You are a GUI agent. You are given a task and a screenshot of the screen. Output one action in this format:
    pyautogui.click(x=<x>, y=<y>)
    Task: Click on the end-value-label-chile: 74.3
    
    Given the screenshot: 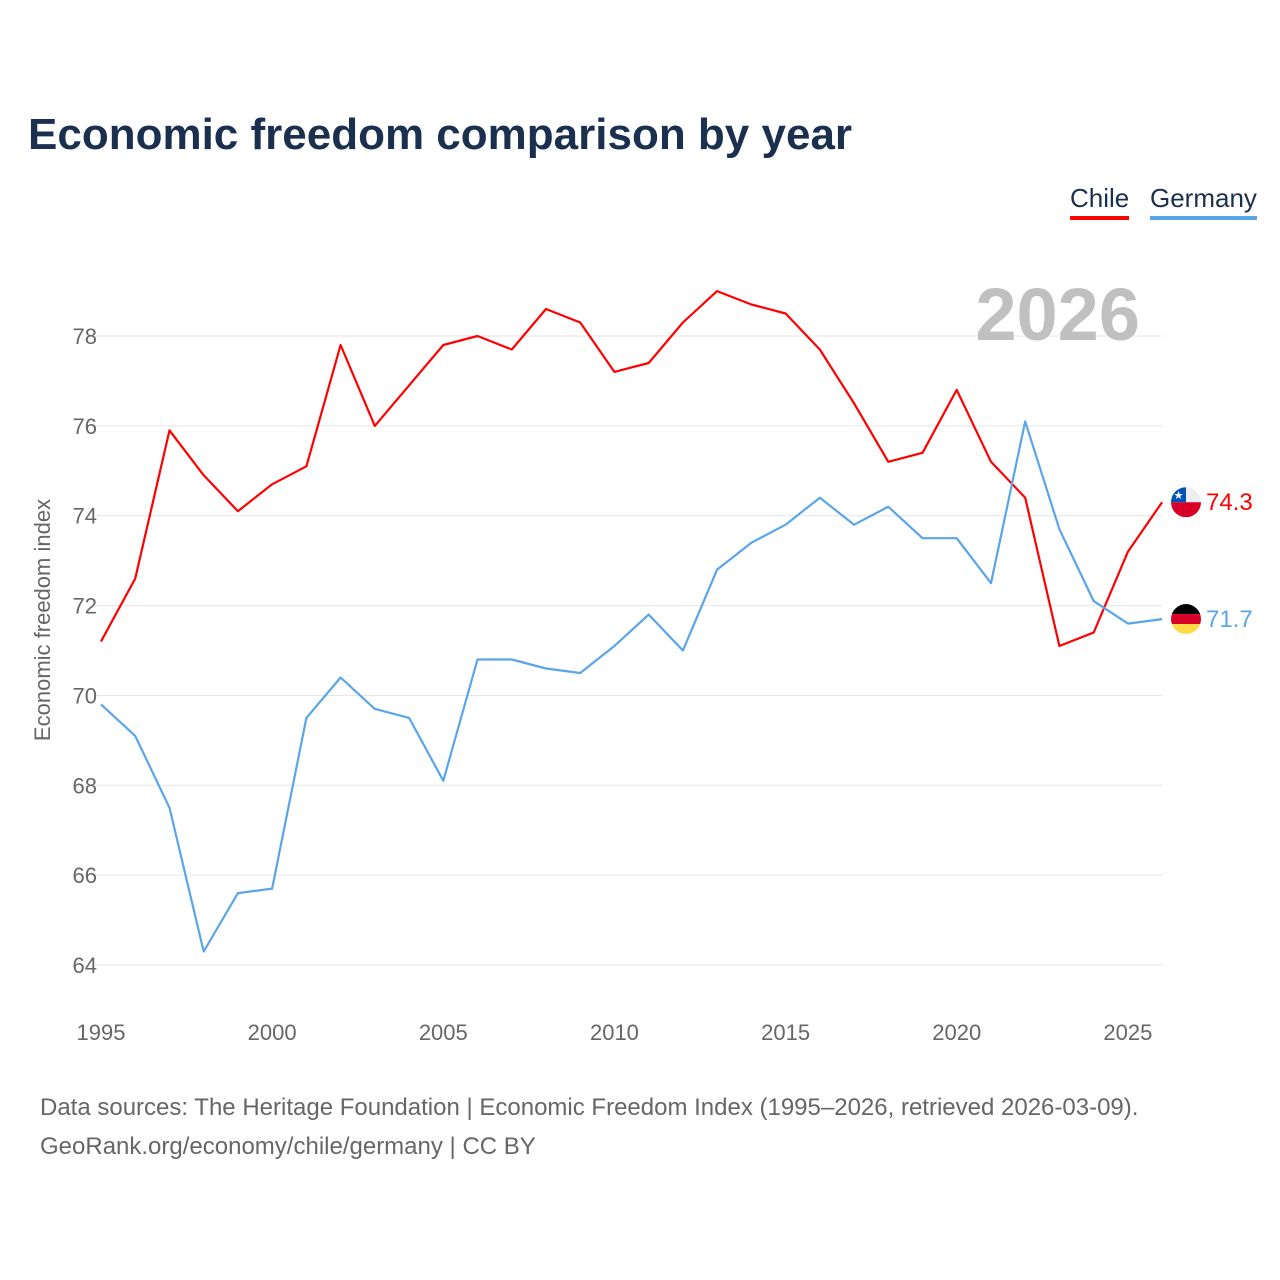 What is the action you would take?
    pyautogui.click(x=1229, y=502)
    